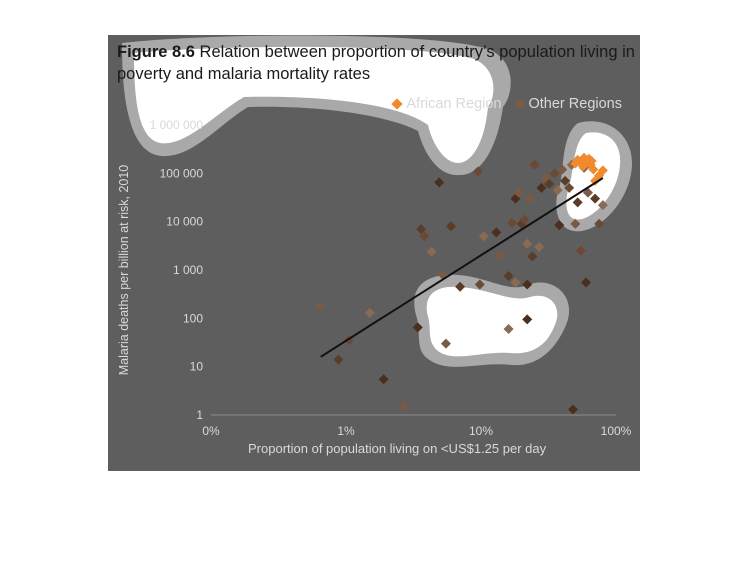 The image size is (748, 566). Describe the element at coordinates (616, 431) in the screenshot. I see `x-tick-label: 100%` at that location.